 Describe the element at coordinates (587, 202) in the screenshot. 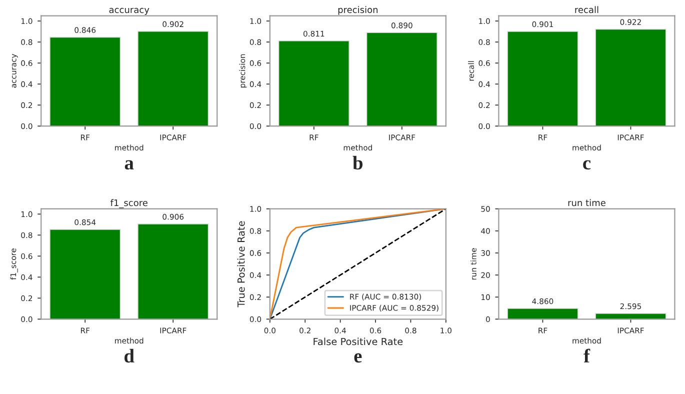

I see `chart-title: run time` at that location.